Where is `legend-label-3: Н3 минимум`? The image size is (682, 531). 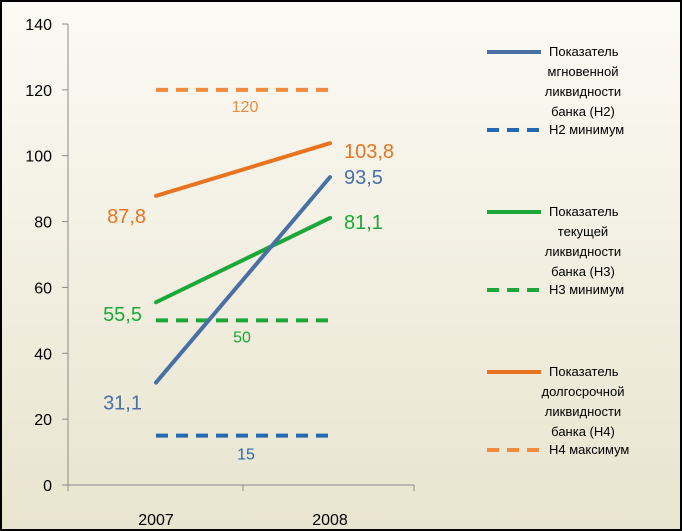 legend-label-3: Н3 минимум is located at coordinates (586, 289).